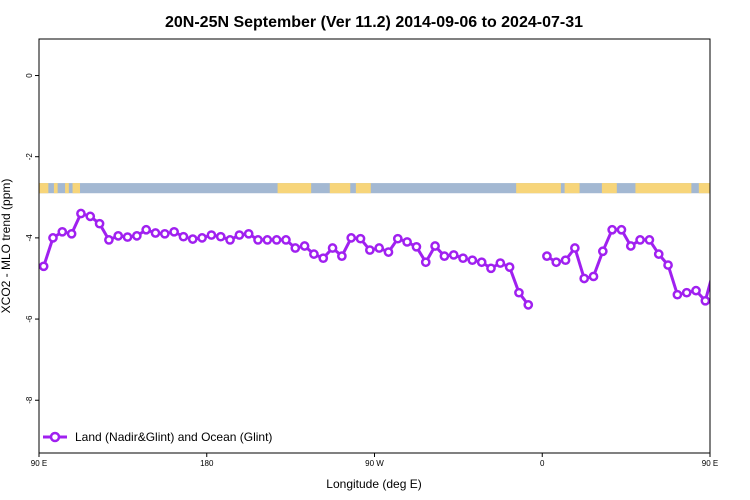 The width and height of the screenshot is (750, 500). I want to click on legend: Land (Nadir&Glint) and Ocean (Glint), so click(157, 437).